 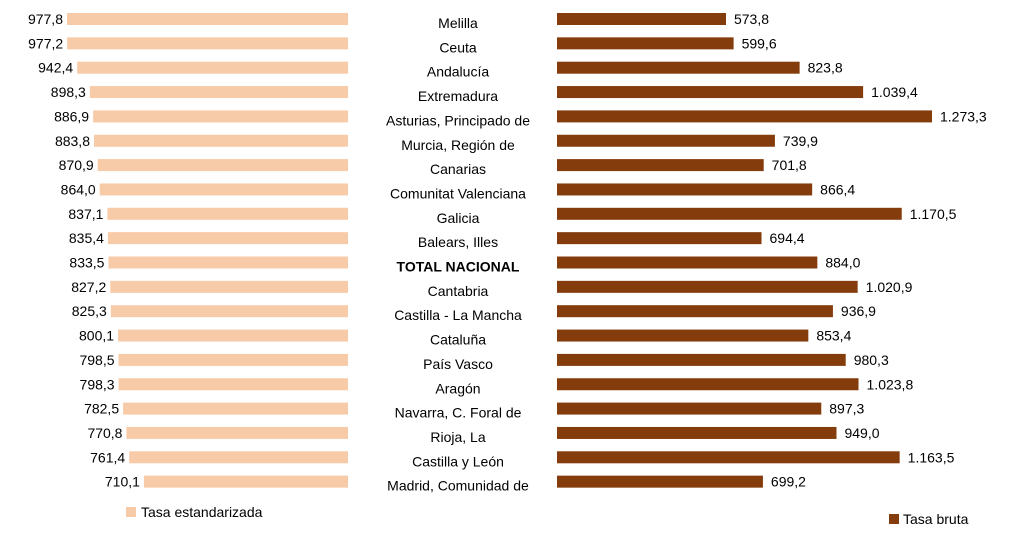 What do you see at coordinates (227, 213) in the screenshot?
I see `bar-tasa-estandarizada-galicia` at bounding box center [227, 213].